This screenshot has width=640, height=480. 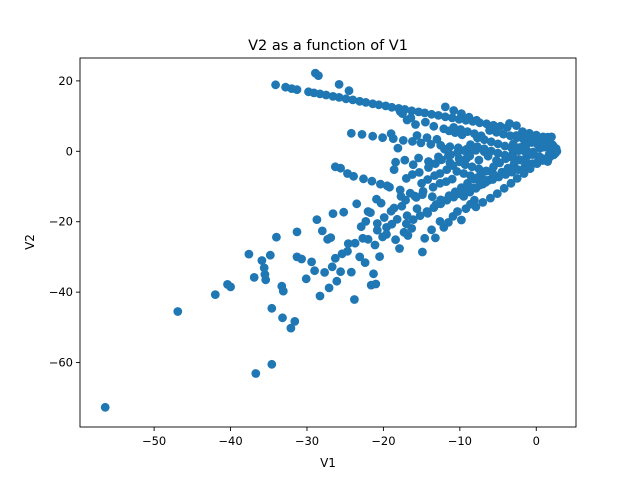 I want to click on x-tick-label: −50, so click(x=154, y=441).